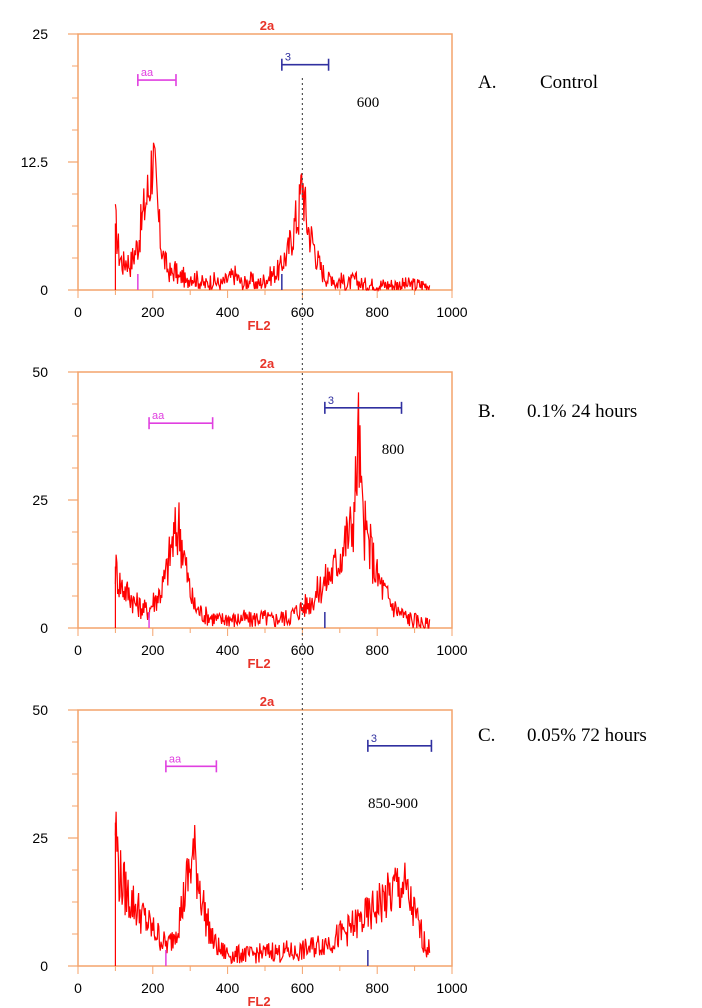 This screenshot has height=1008, width=702. What do you see at coordinates (487, 82) in the screenshot?
I see `panel-letter: A.` at bounding box center [487, 82].